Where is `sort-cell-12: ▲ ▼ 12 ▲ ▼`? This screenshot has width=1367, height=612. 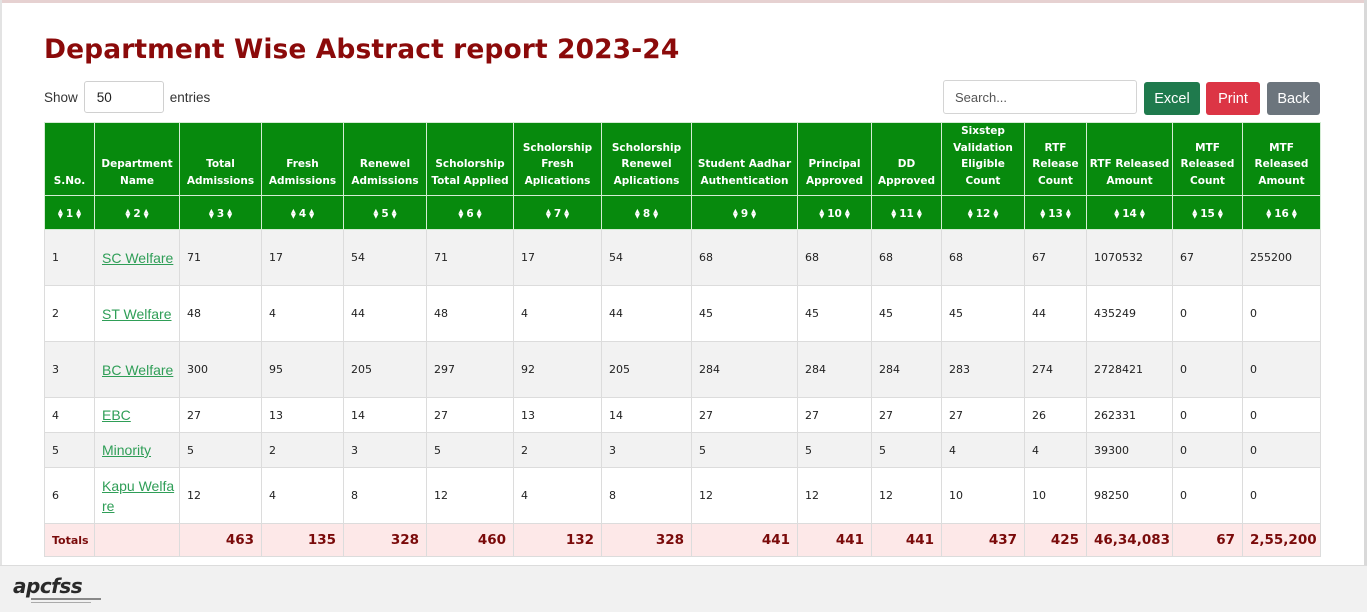 sort-cell-12: ▲ ▼ 12 ▲ ▼ is located at coordinates (983, 212).